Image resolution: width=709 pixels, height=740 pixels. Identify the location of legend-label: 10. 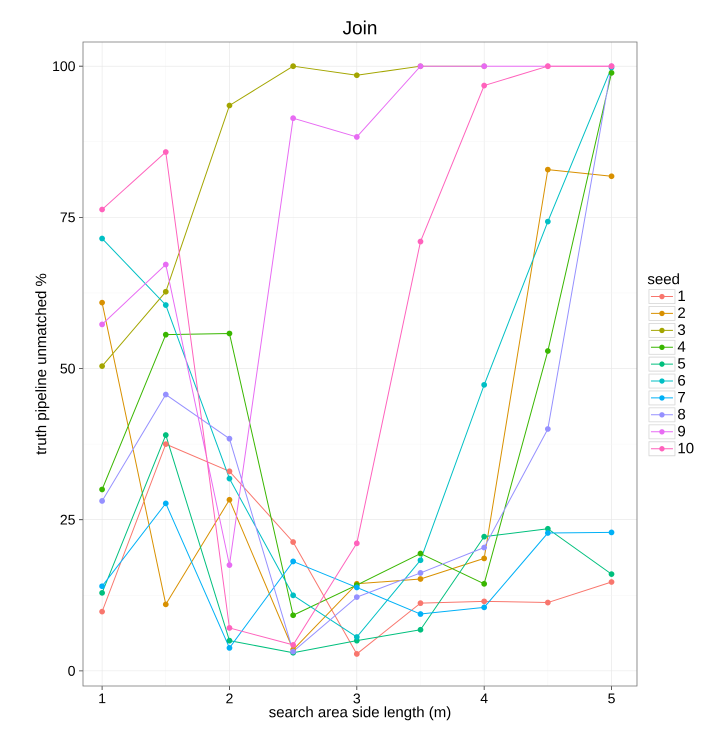
(686, 448).